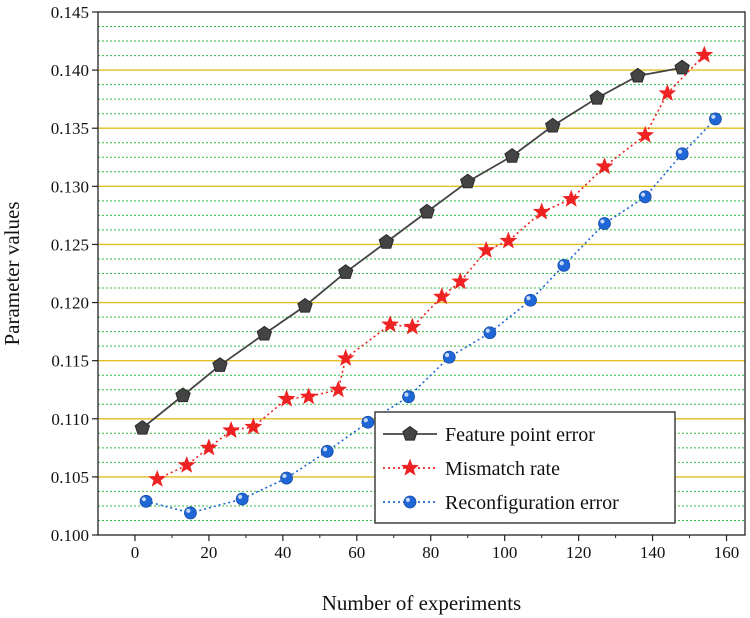 This screenshot has height=618, width=750. What do you see at coordinates (520, 435) in the screenshot?
I see `legend-label: Feature point error` at bounding box center [520, 435].